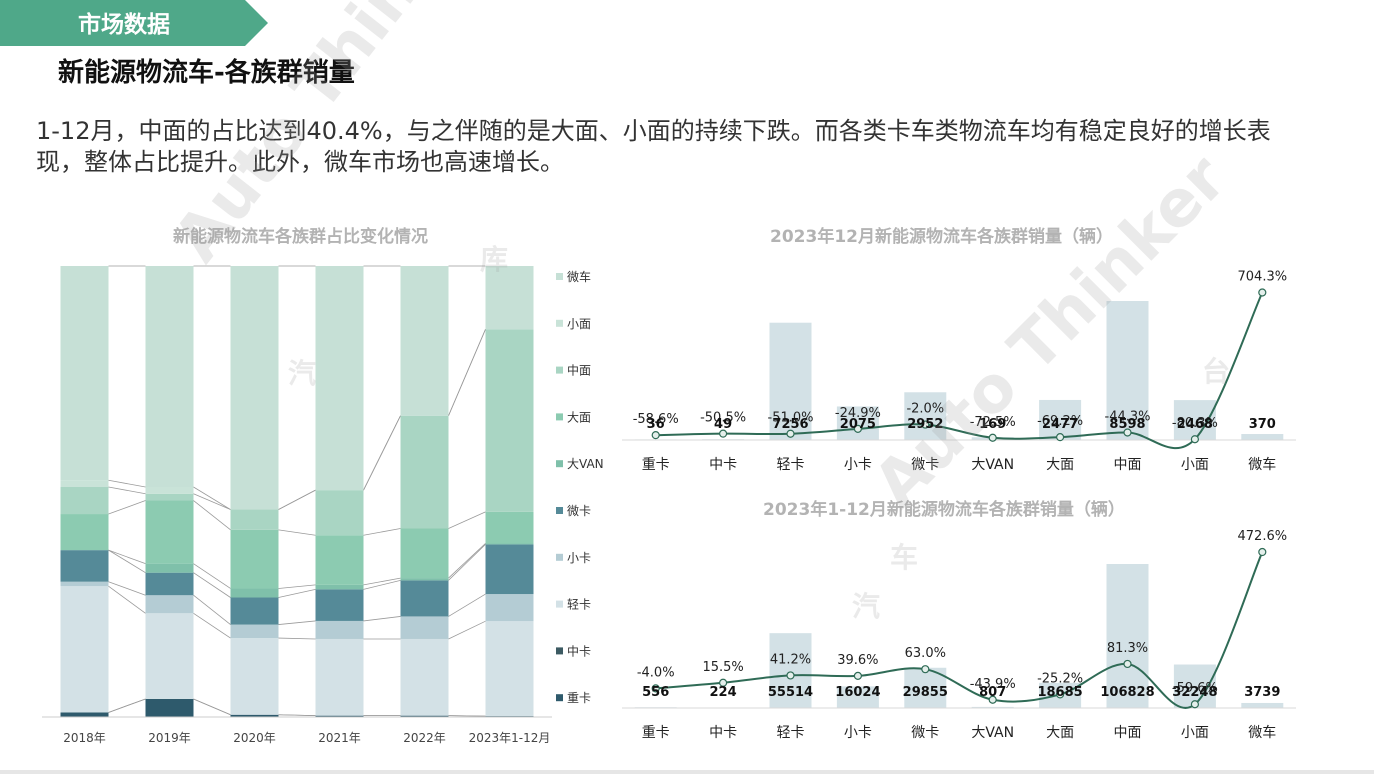  I want to click on x-tick-label: 大面, so click(1060, 733).